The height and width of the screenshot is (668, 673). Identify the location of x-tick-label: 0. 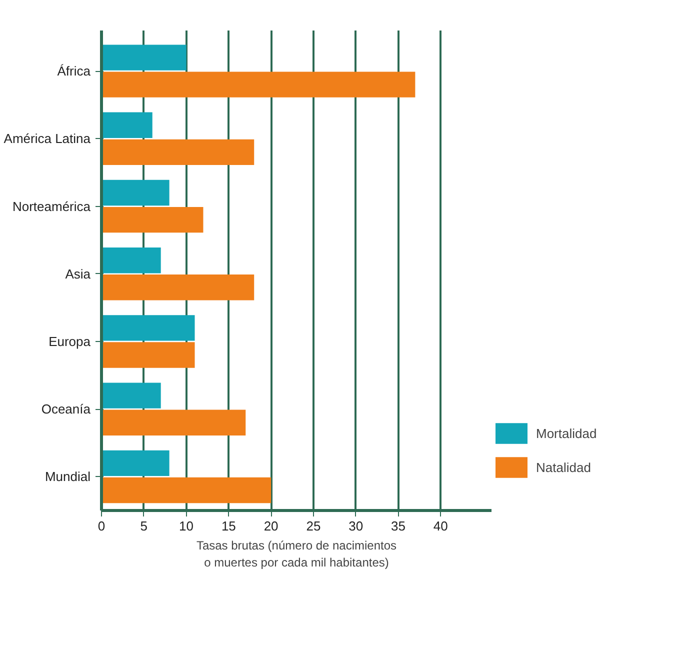
(102, 526).